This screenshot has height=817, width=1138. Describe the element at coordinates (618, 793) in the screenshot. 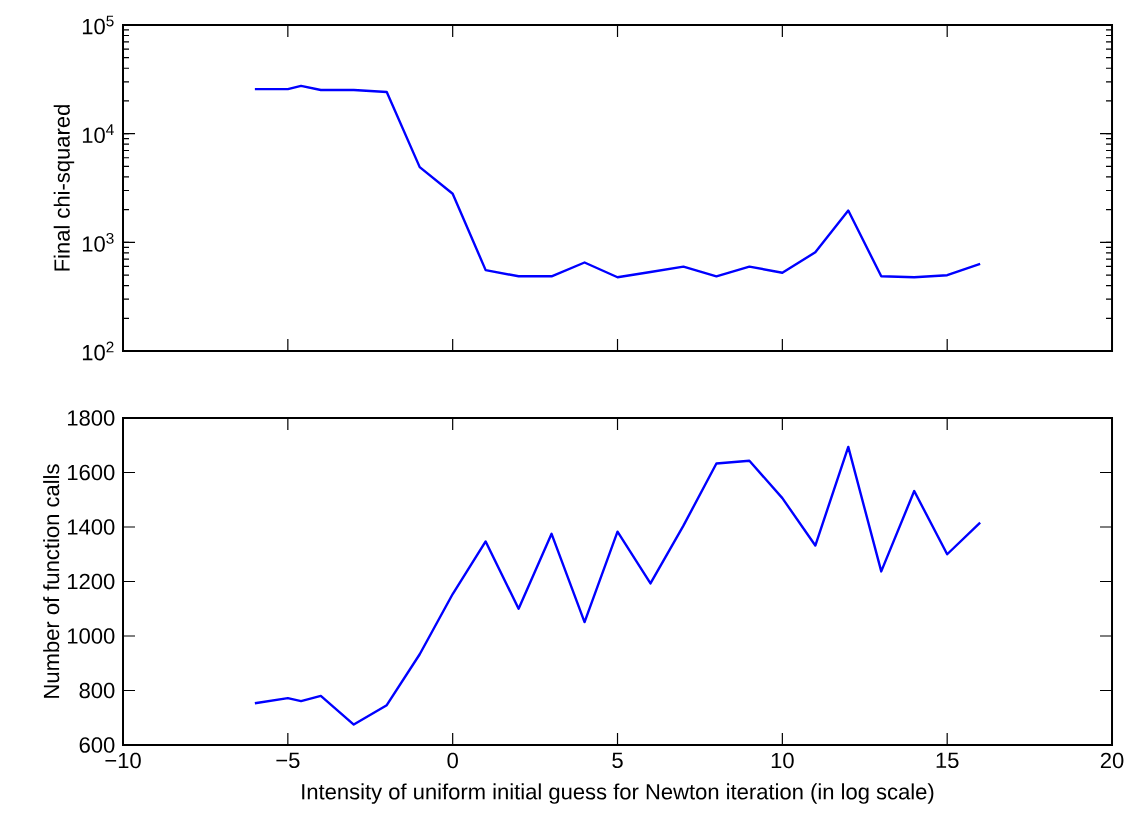

I see `x-axis-title: Intensity of uniform initial guess for Newton iteration (in log scale)` at that location.